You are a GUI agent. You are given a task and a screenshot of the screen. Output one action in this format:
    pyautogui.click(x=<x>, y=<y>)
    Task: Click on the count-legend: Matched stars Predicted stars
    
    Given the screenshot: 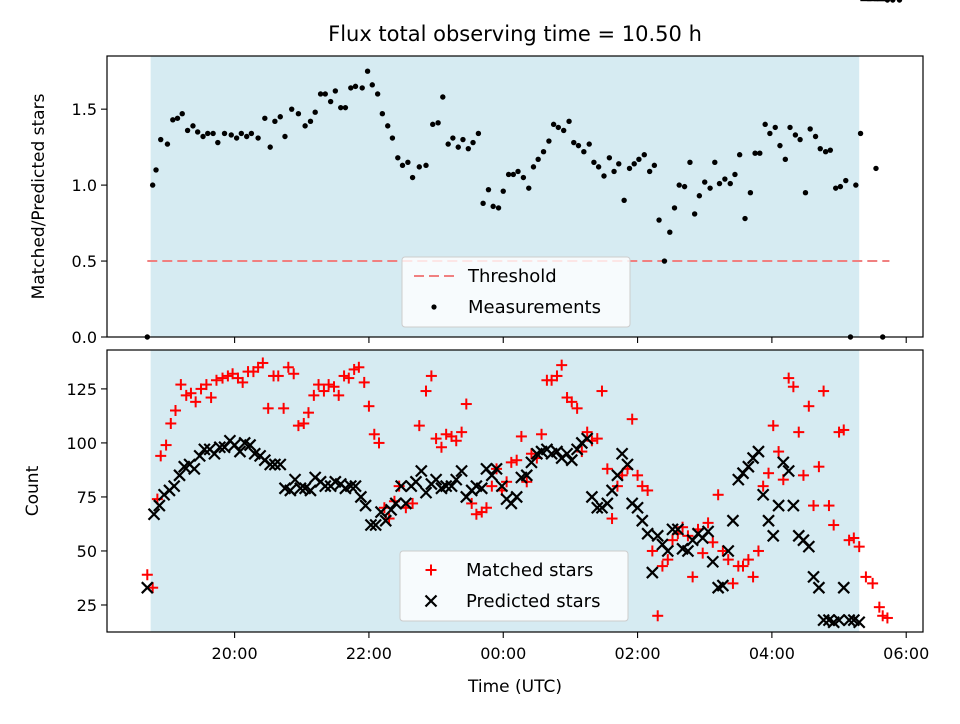 What is the action you would take?
    pyautogui.click(x=514, y=586)
    